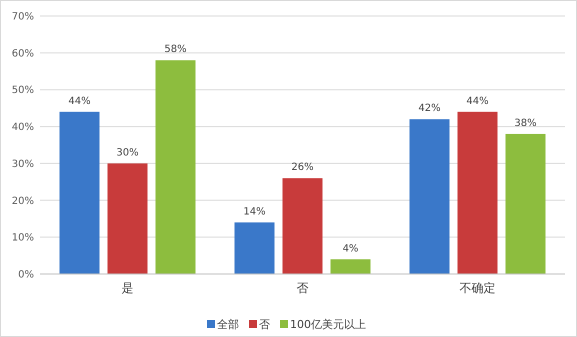  I want to click on data-label: 58%, so click(175, 50).